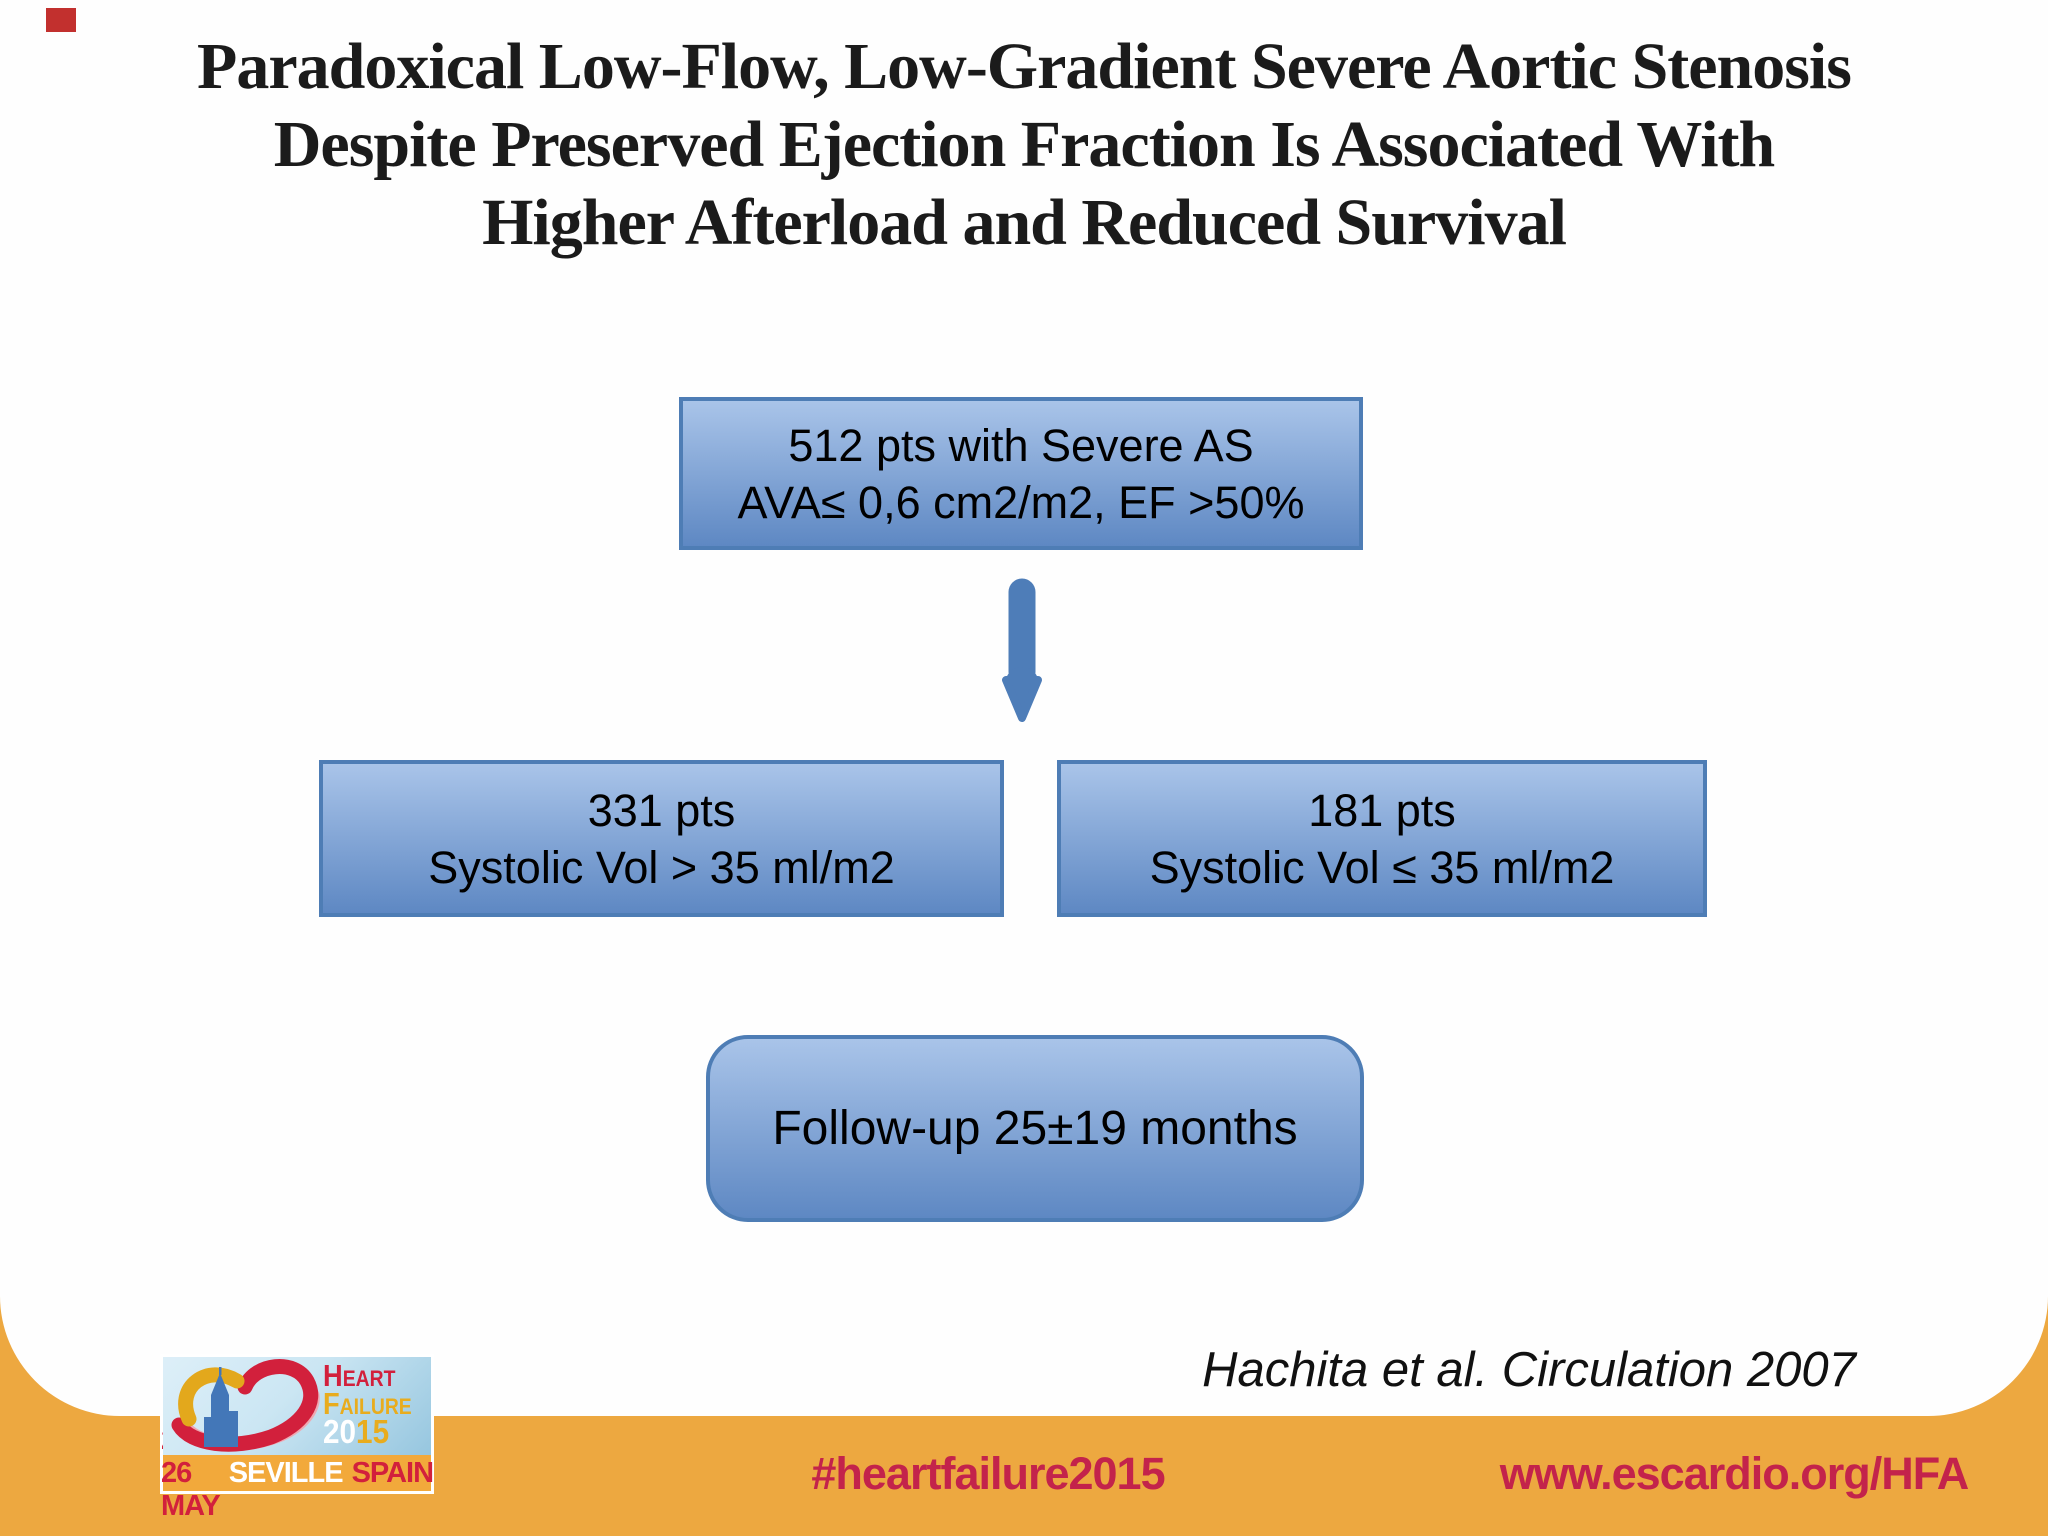 This screenshot has width=2048, height=1536. I want to click on red-corner-marker, so click(61, 20).